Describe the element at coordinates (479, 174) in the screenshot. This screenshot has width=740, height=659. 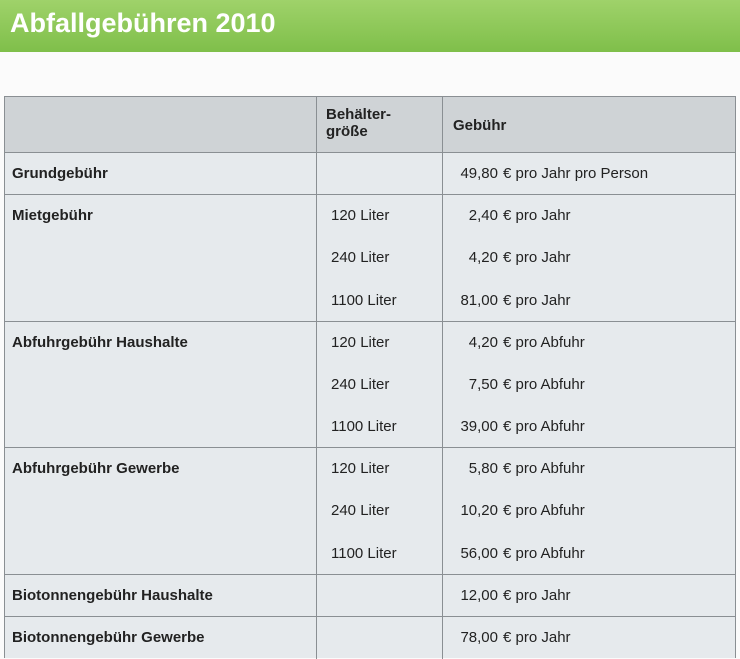
I see `amount: 49,80` at that location.